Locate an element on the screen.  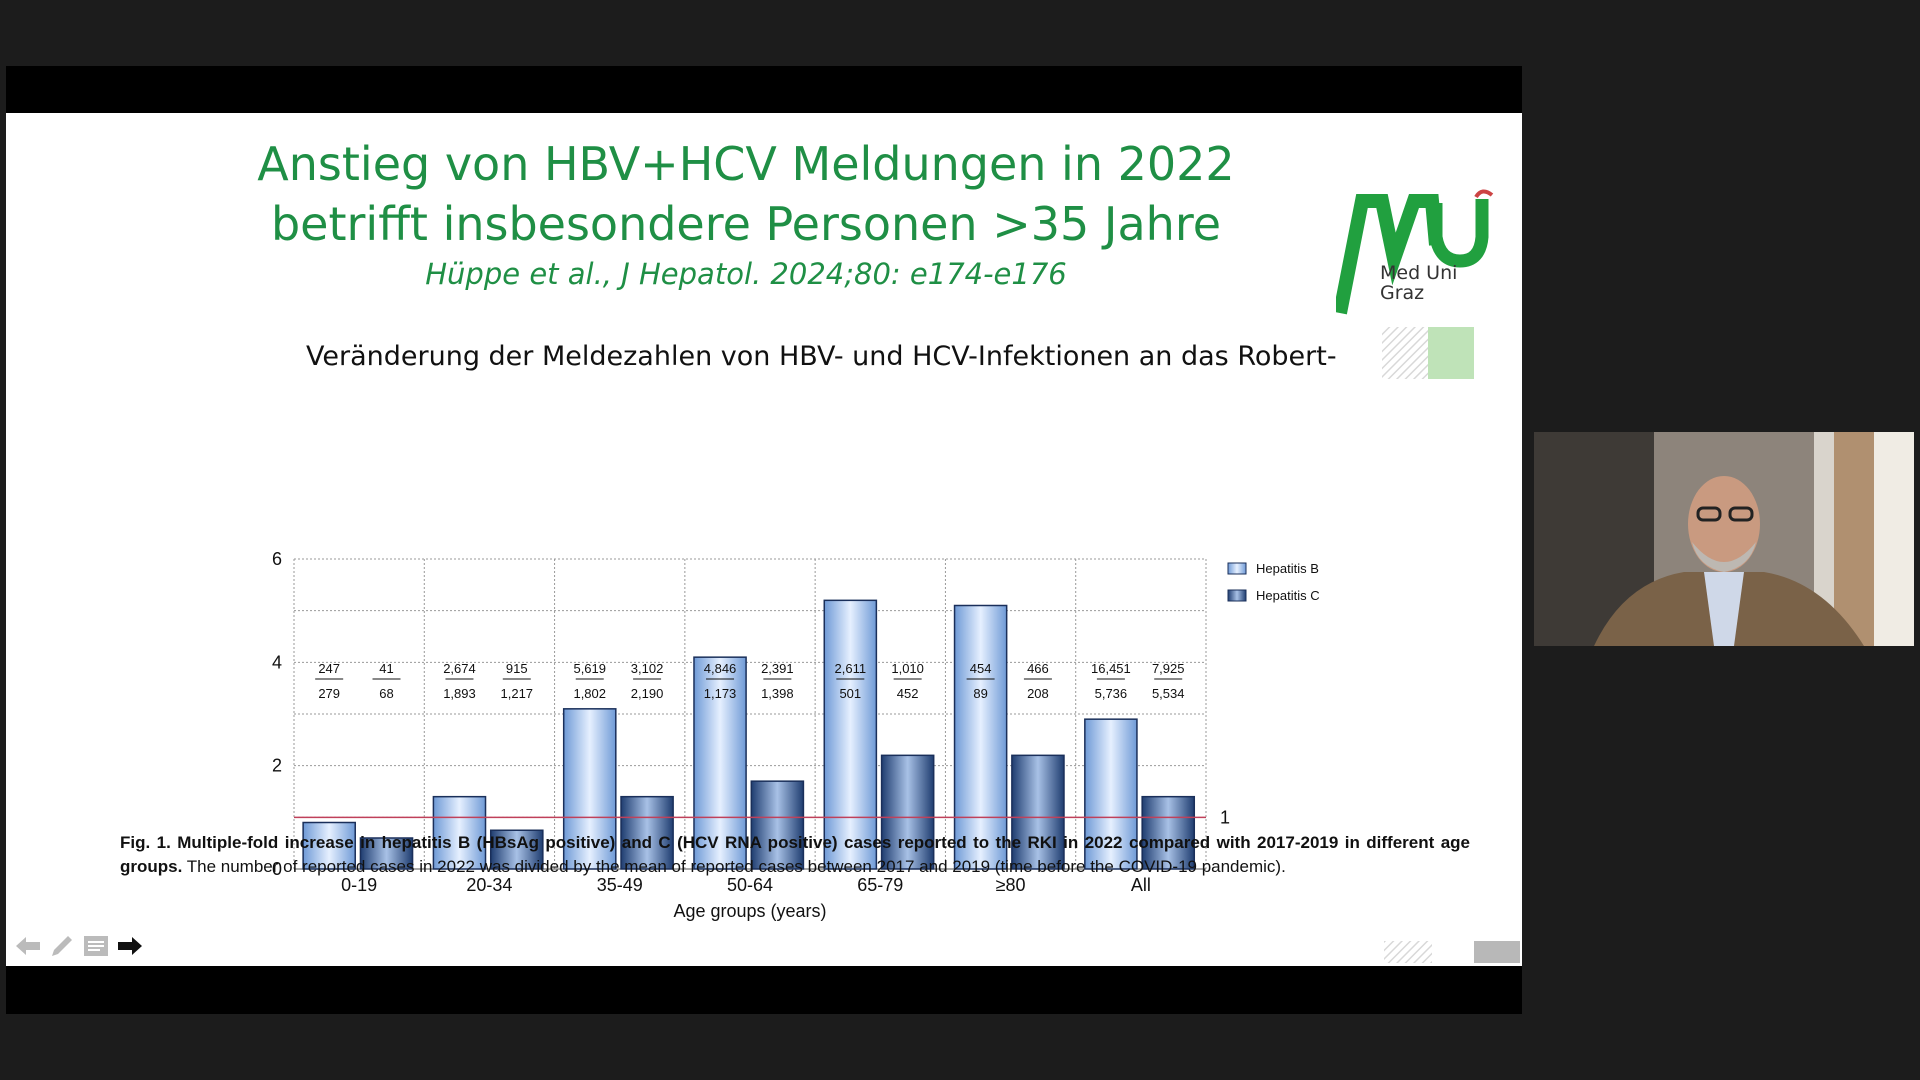
decorative-hatch-square is located at coordinates (1408, 952).